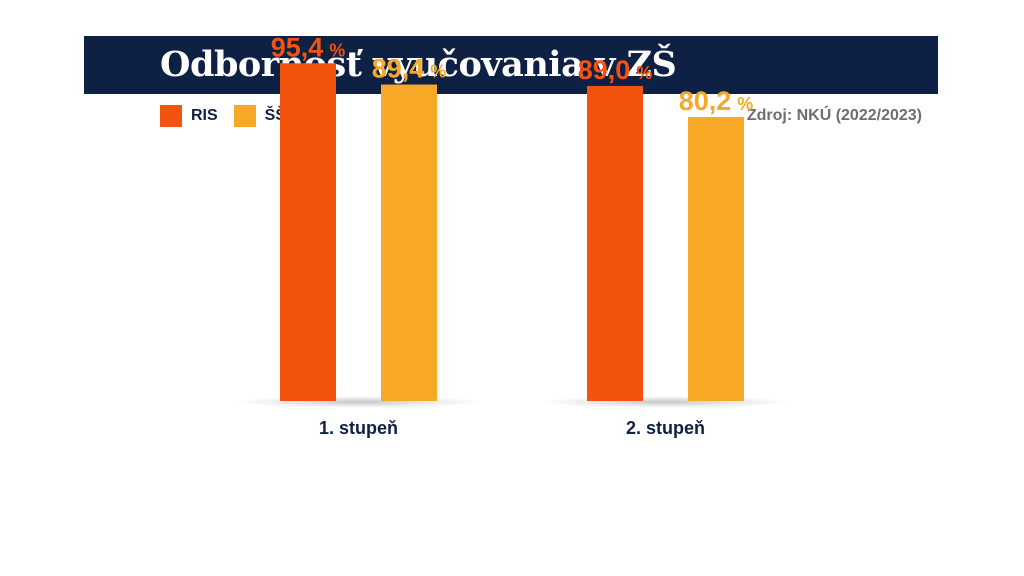 This screenshot has height=576, width=1024. What do you see at coordinates (244, 116) in the screenshot?
I see `legend-swatch-ssi` at bounding box center [244, 116].